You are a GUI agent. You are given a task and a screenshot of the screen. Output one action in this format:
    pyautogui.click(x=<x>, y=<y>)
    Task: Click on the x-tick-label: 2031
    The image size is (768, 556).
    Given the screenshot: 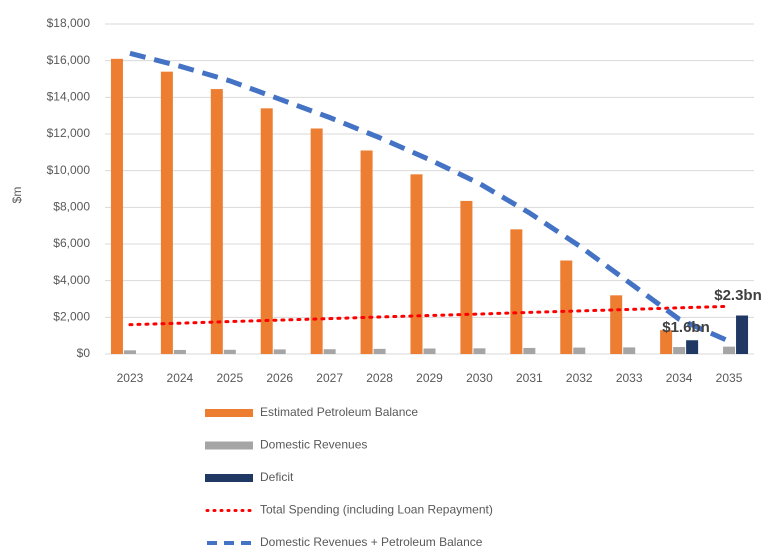 What is the action you would take?
    pyautogui.click(x=529, y=378)
    